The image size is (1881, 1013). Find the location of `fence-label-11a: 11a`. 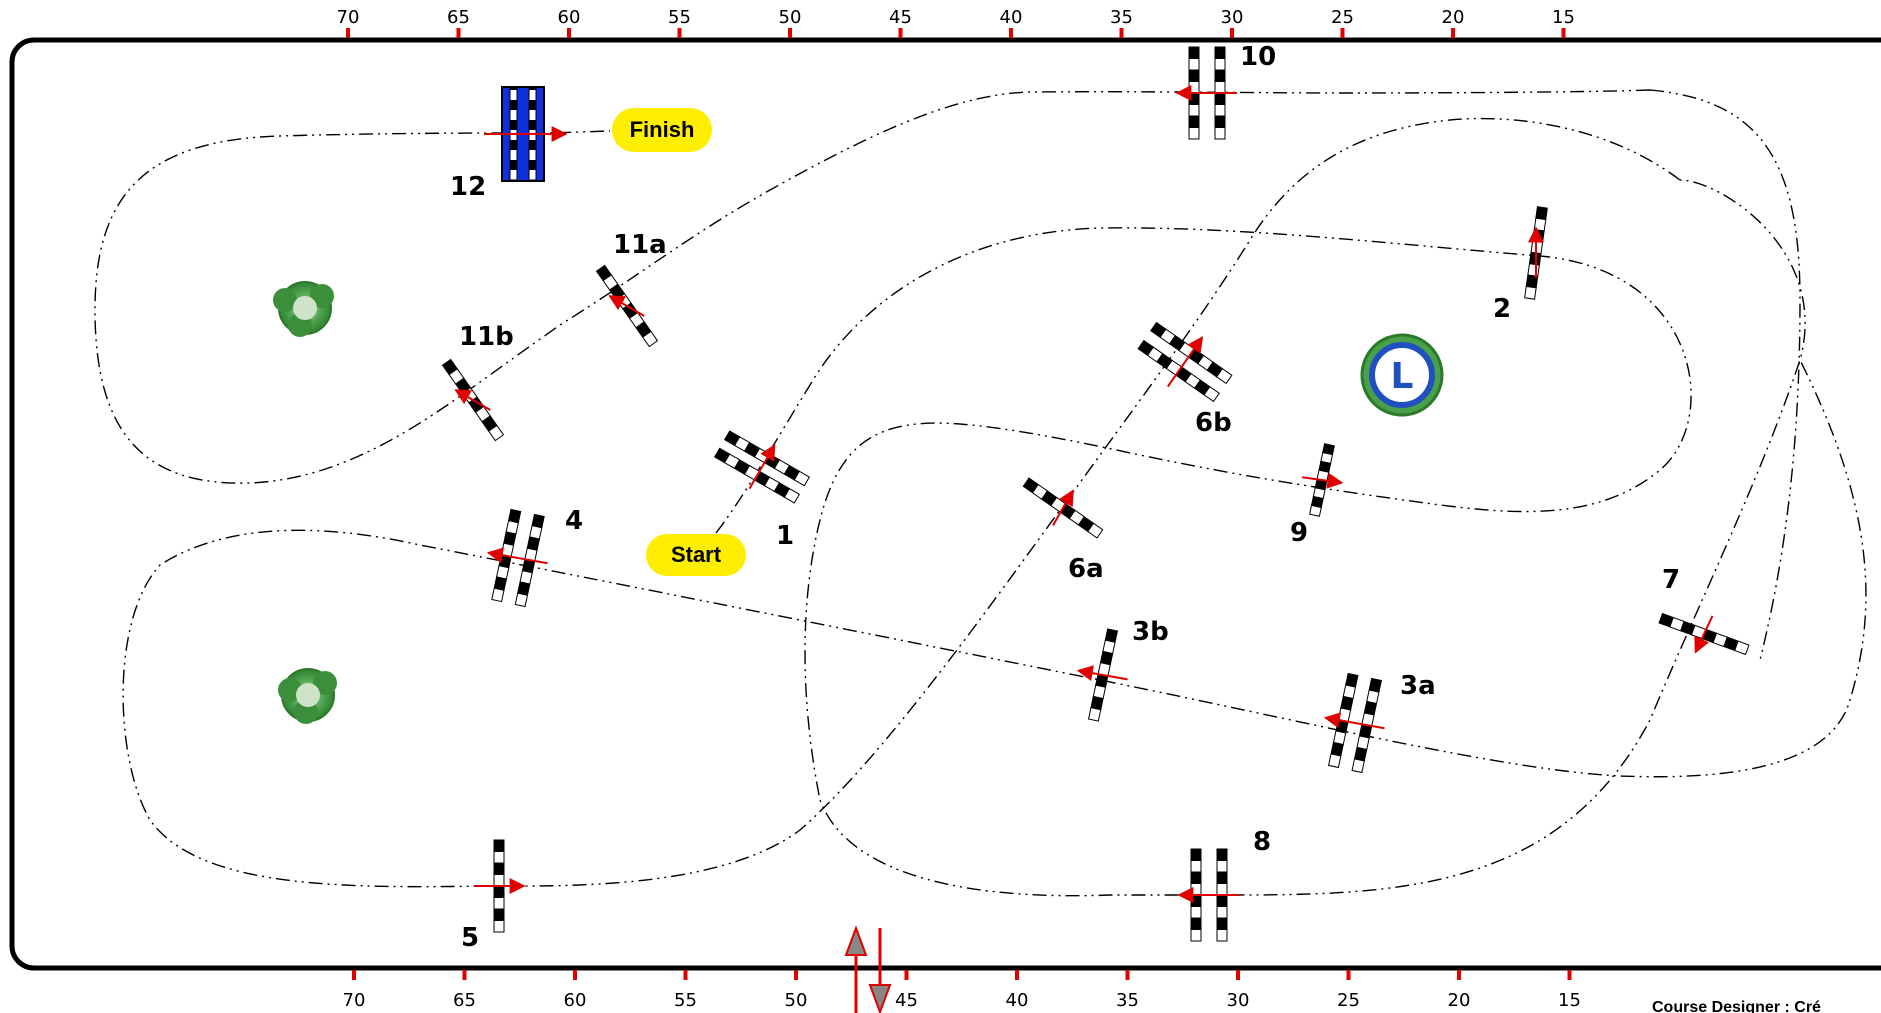

fence-label-11a: 11a is located at coordinates (640, 245).